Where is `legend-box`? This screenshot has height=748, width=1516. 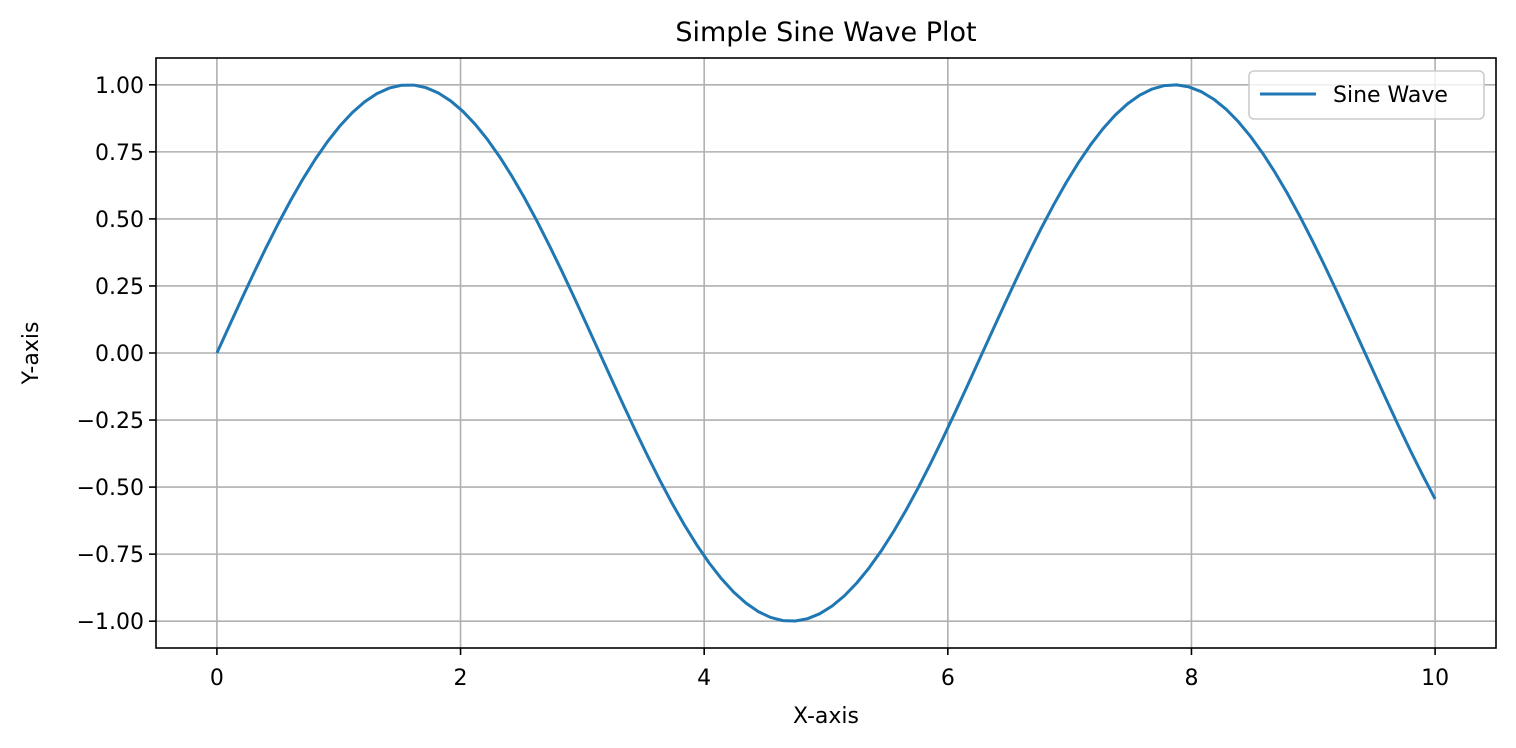
legend-box is located at coordinates (1366, 95).